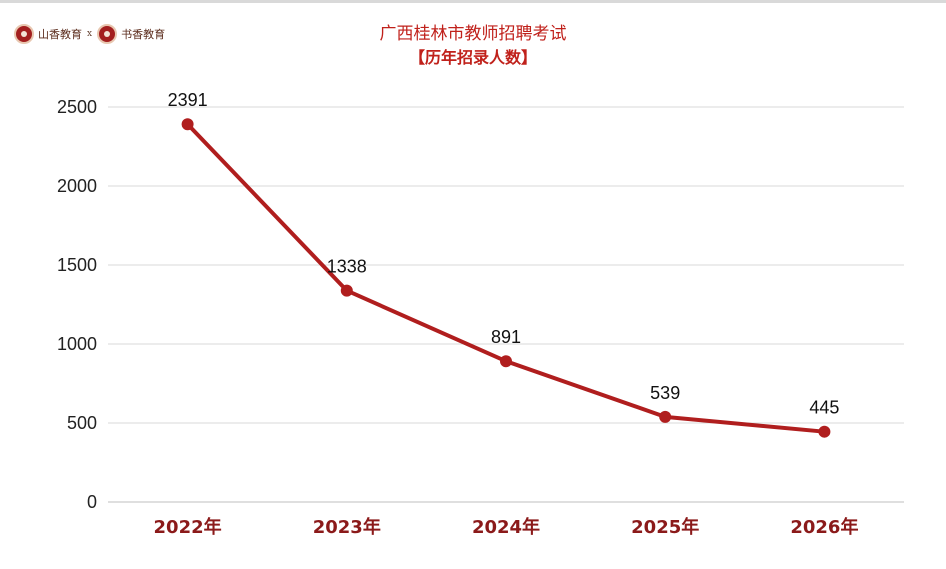  What do you see at coordinates (665, 393) in the screenshot?
I see `data-label: 539` at bounding box center [665, 393].